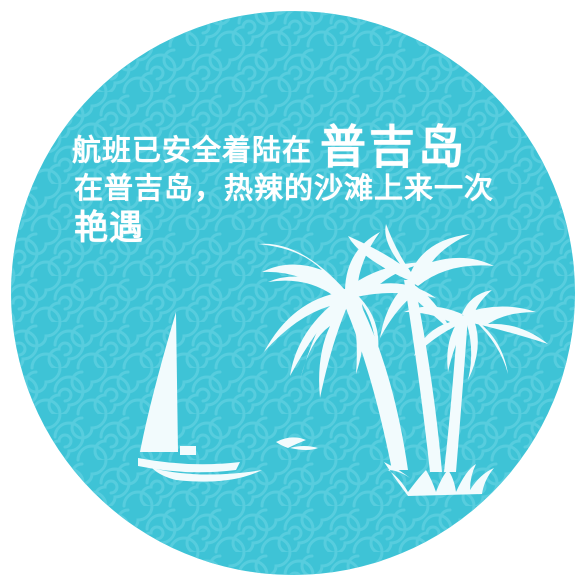 The image size is (586, 586). What do you see at coordinates (284, 188) in the screenshot?
I see `headline-line-2: 在普吉岛，热辣的沙滩上来一次` at bounding box center [284, 188].